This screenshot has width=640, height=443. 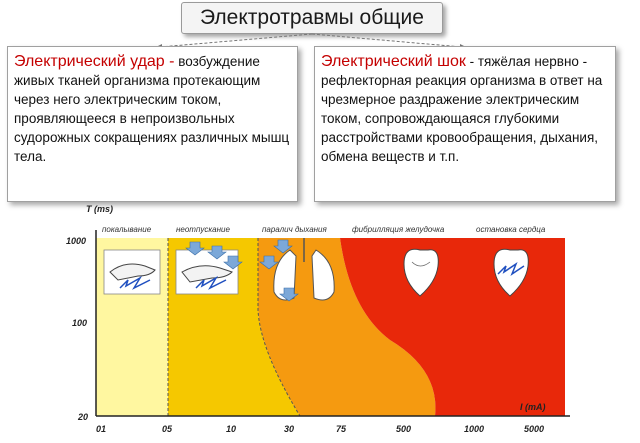 I want to click on electric-shock-heading: Электрический удар -, so click(x=94, y=61).